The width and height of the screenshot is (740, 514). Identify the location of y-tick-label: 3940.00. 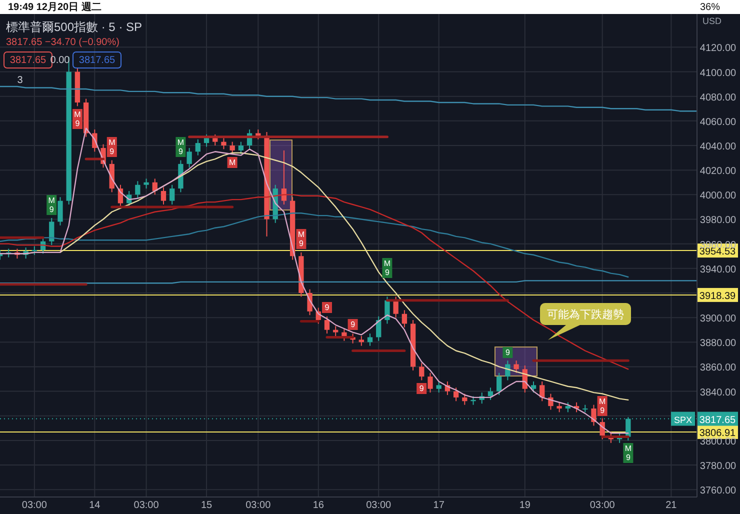
(718, 270).